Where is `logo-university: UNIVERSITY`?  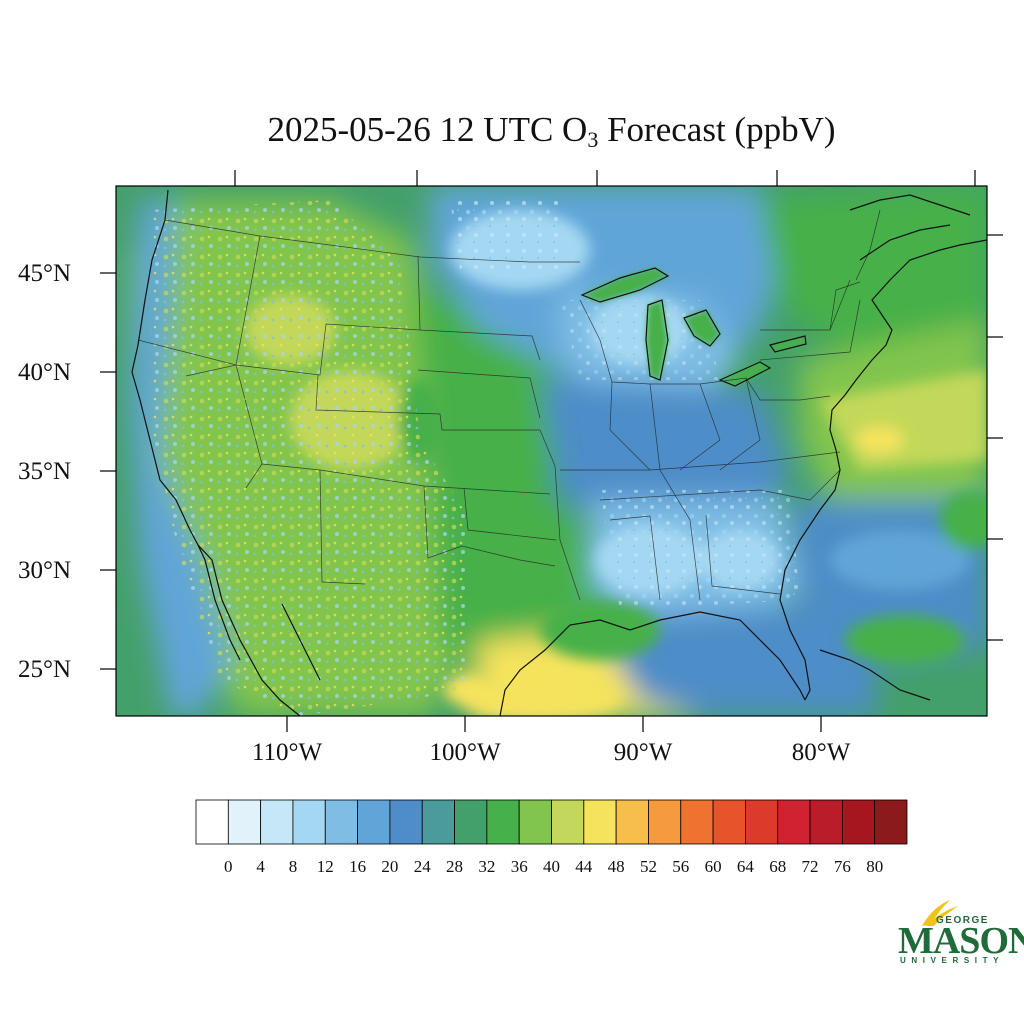
logo-university: UNIVERSITY is located at coordinates (952, 960).